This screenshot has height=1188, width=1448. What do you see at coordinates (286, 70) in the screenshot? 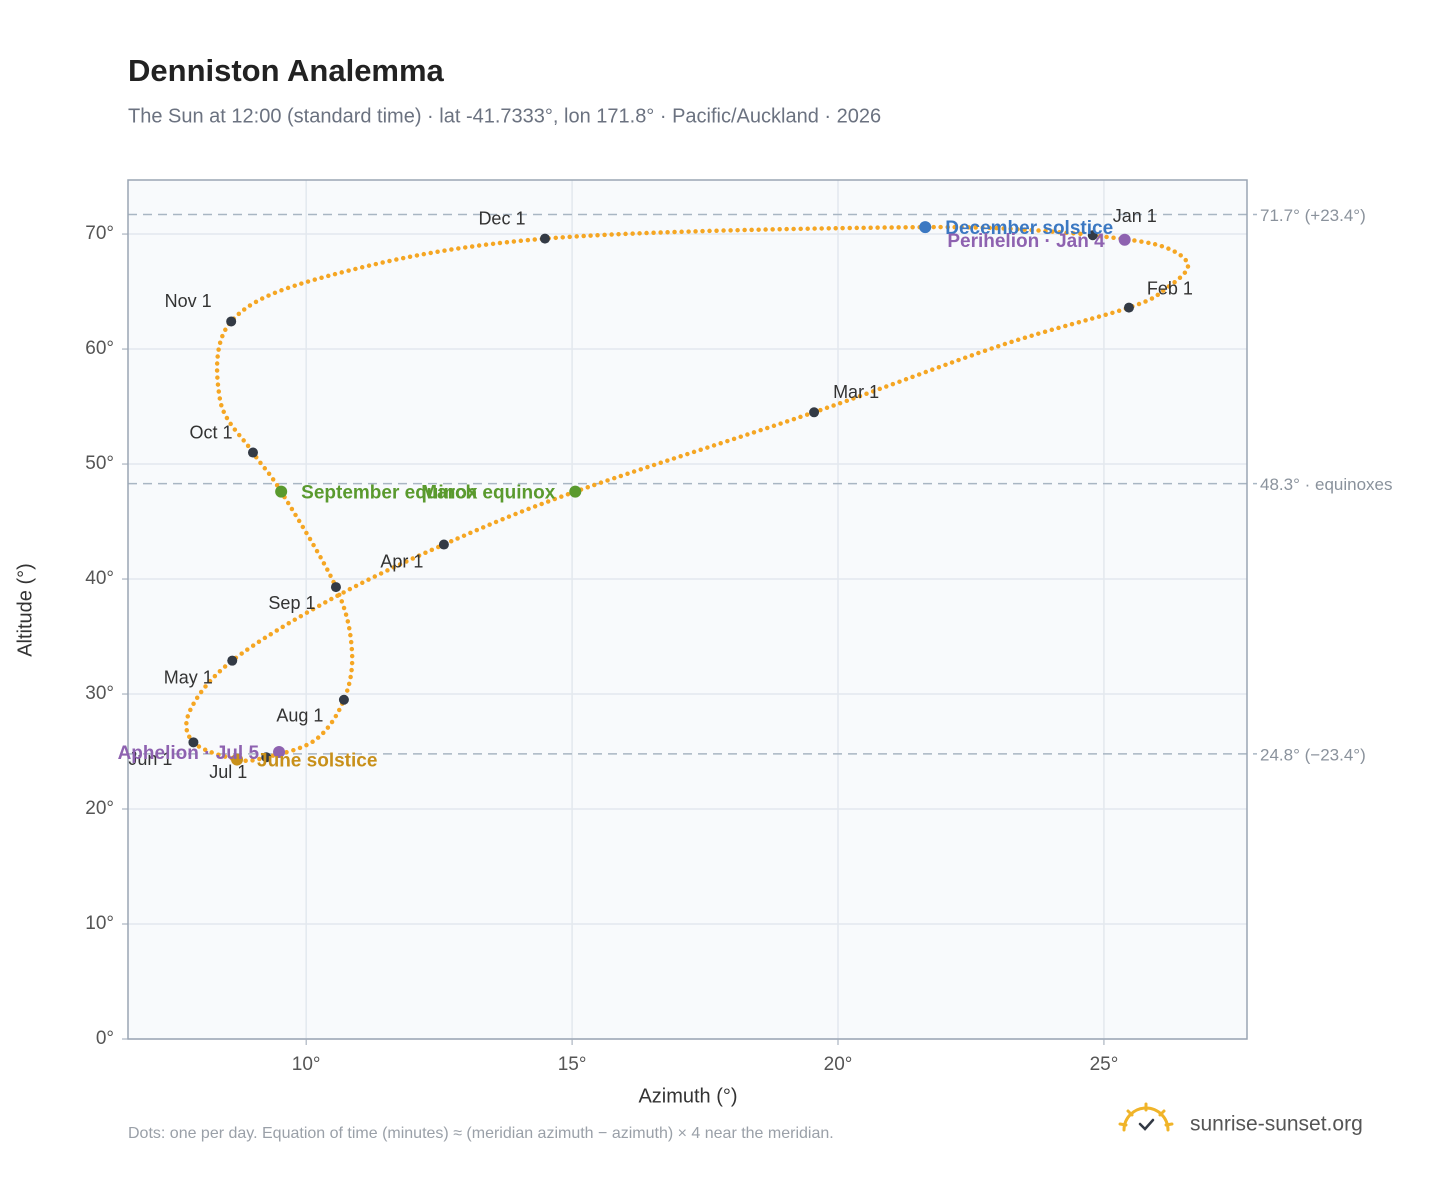
I see `chart-title: Denniston Analemma` at bounding box center [286, 70].